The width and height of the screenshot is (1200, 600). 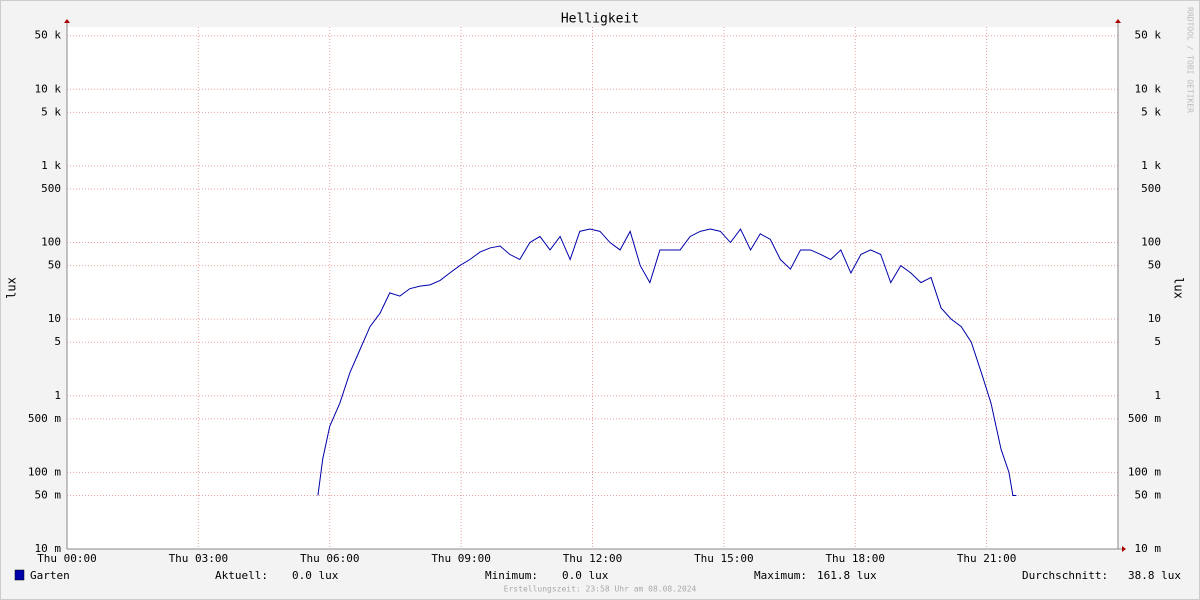 I want to click on y2-tick-label: 500, so click(x=1151, y=188).